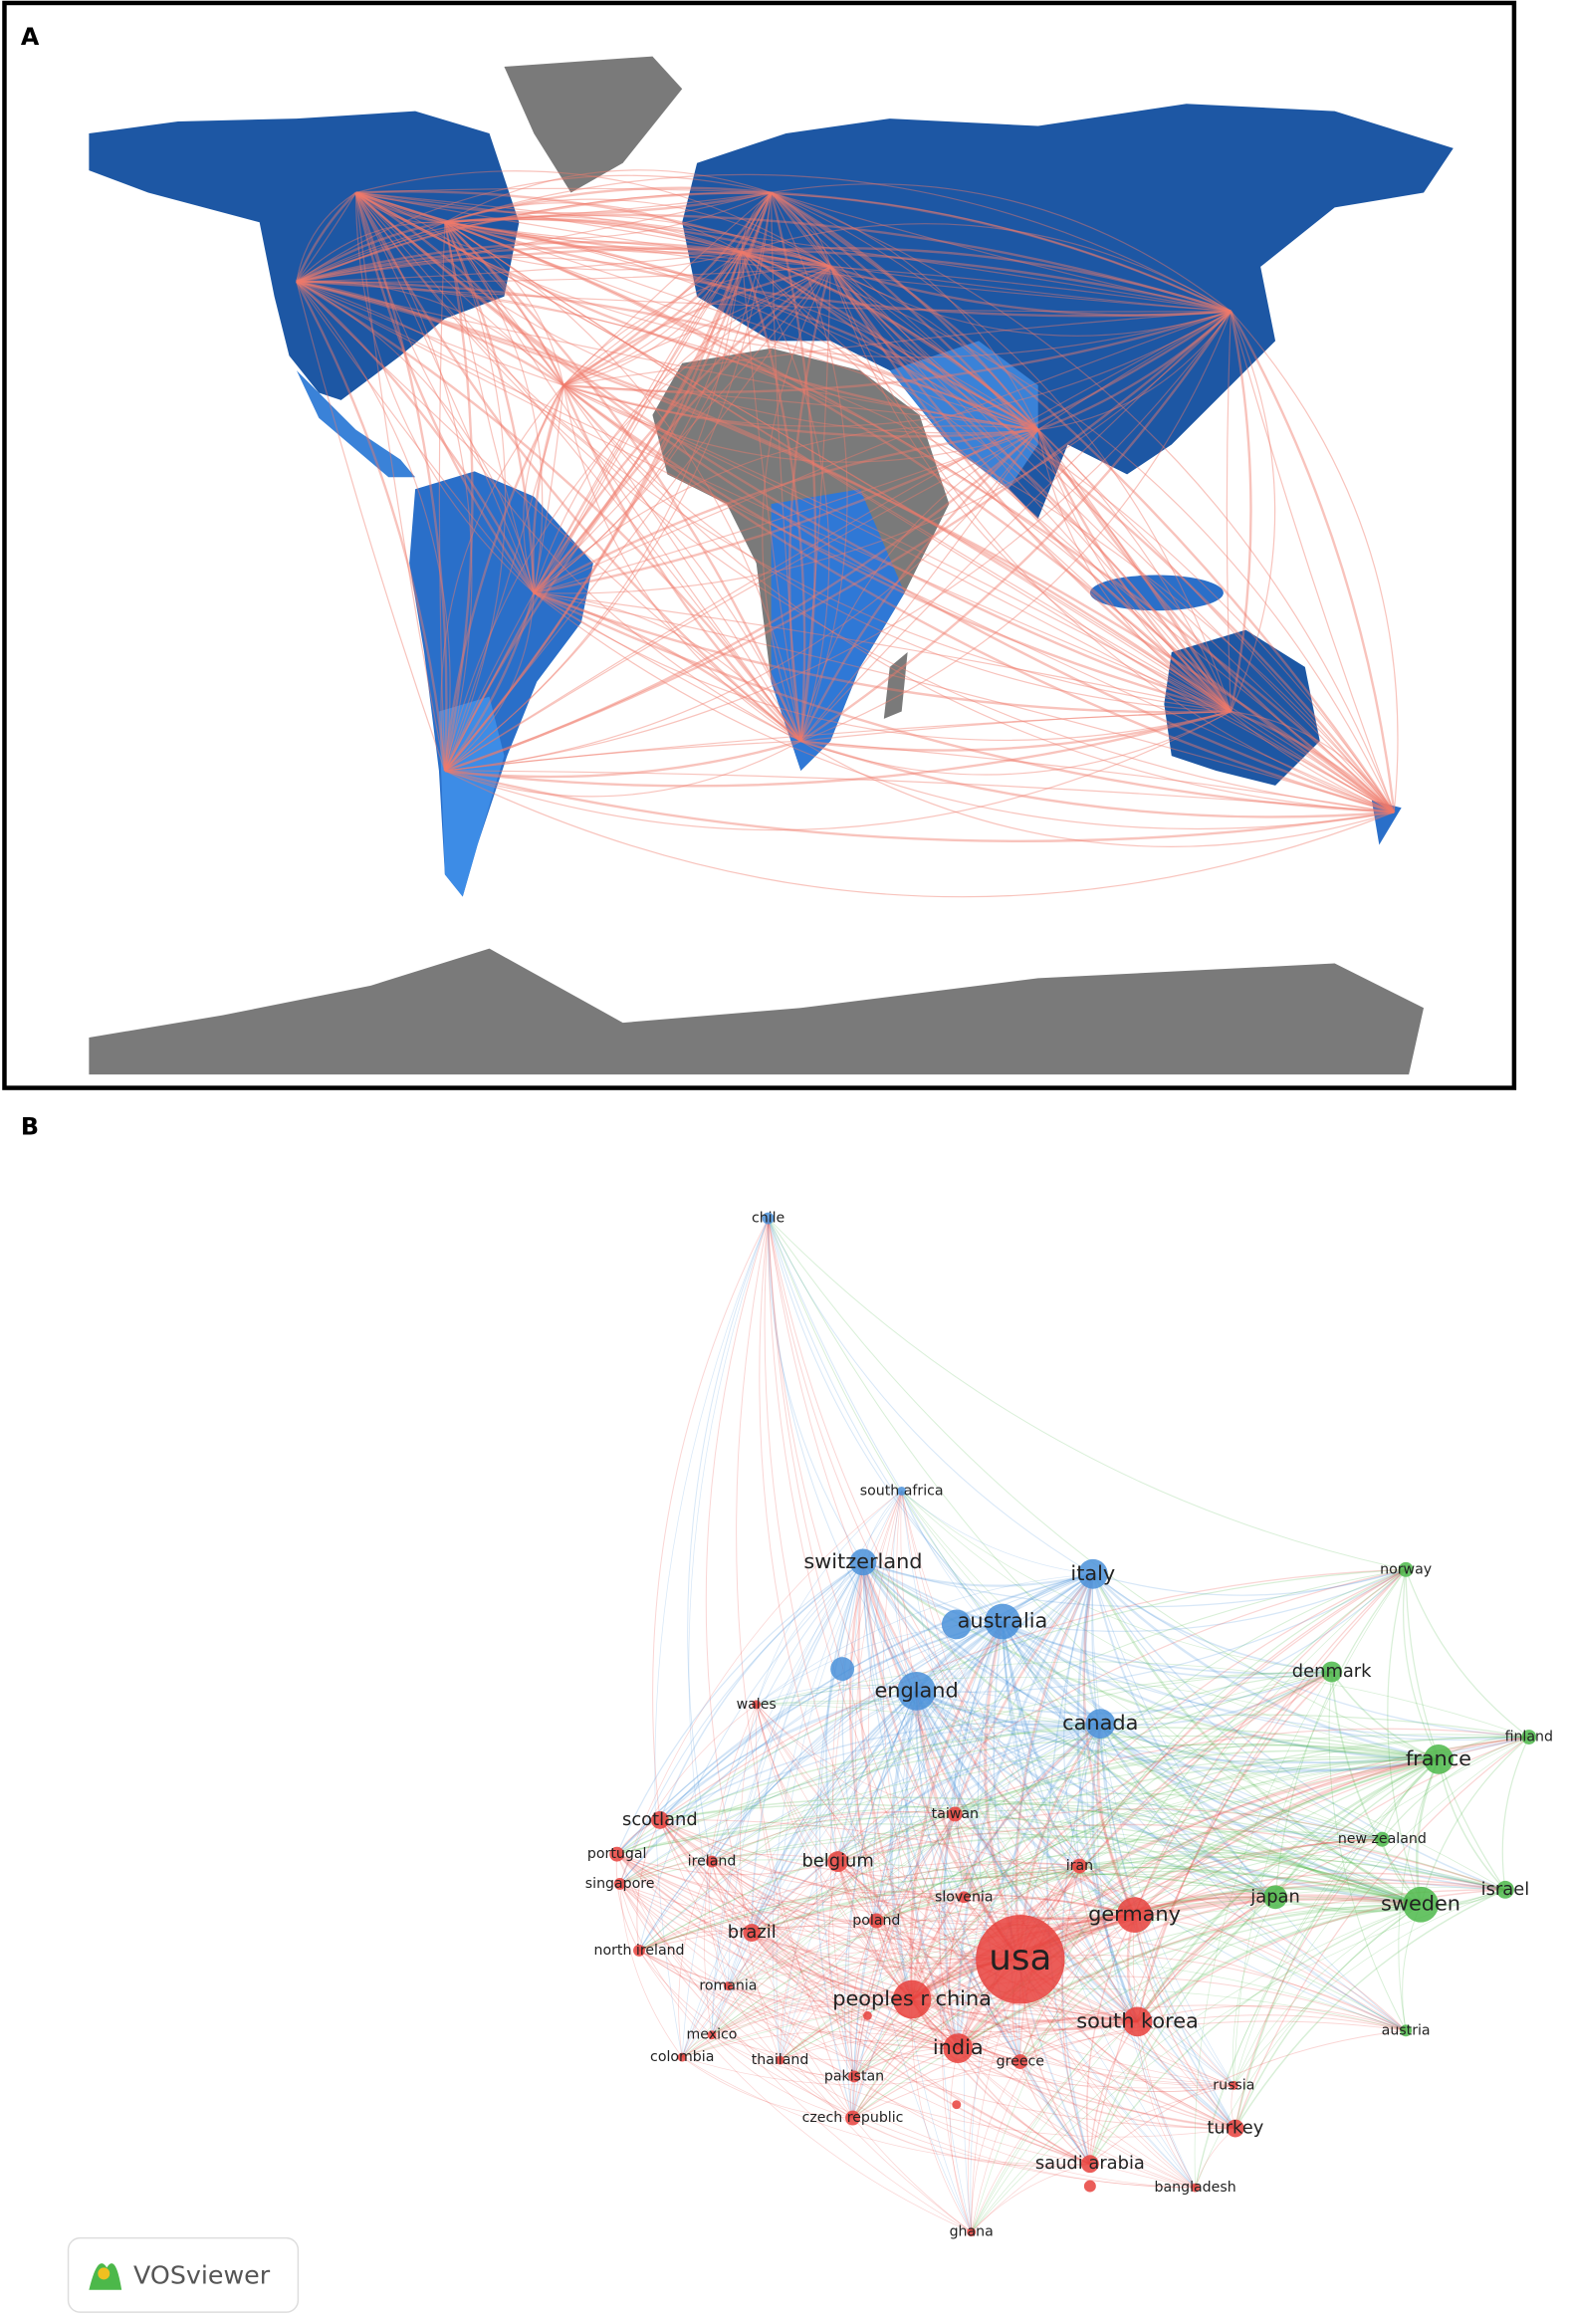 The height and width of the screenshot is (2324, 1569). I want to click on node-label: japan, so click(1274, 1896).